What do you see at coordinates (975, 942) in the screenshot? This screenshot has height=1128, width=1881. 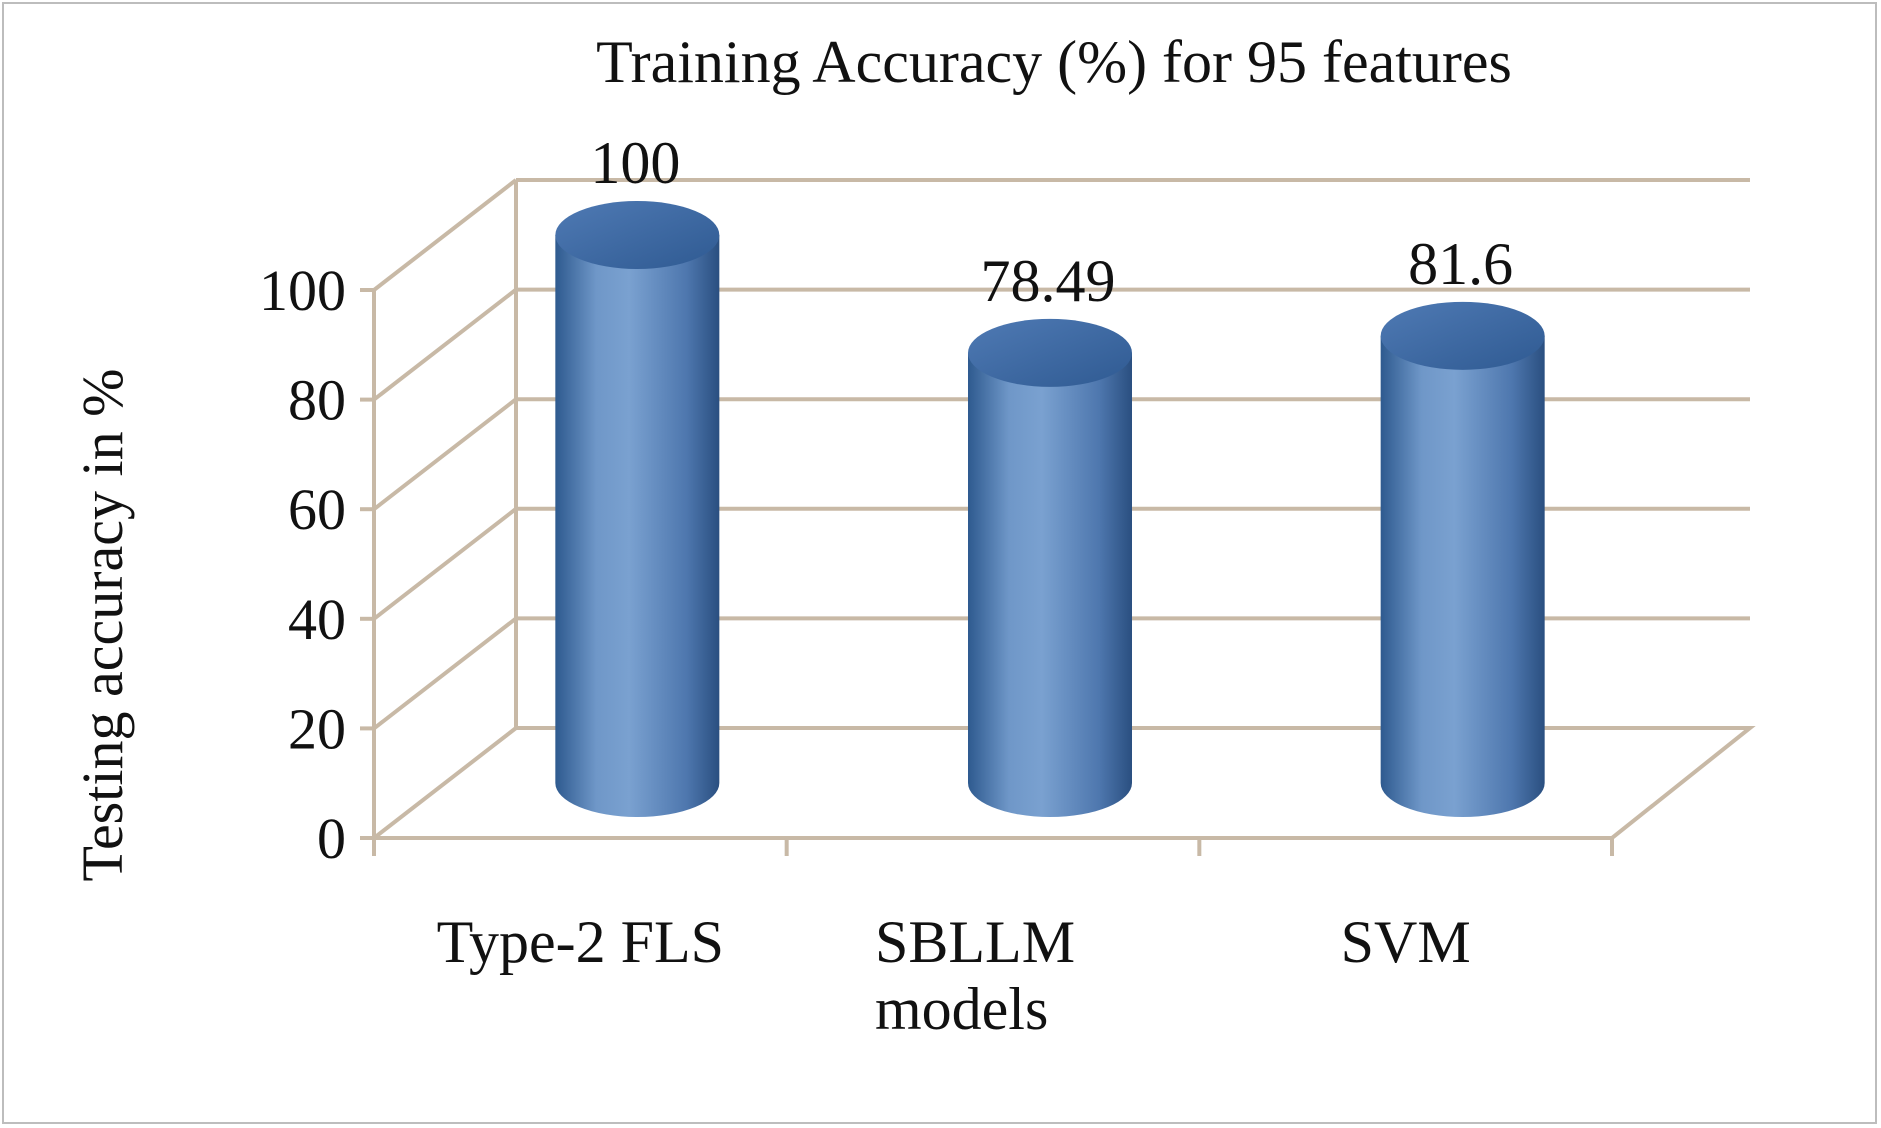 I see `x-category-label-line: SBLLM` at bounding box center [975, 942].